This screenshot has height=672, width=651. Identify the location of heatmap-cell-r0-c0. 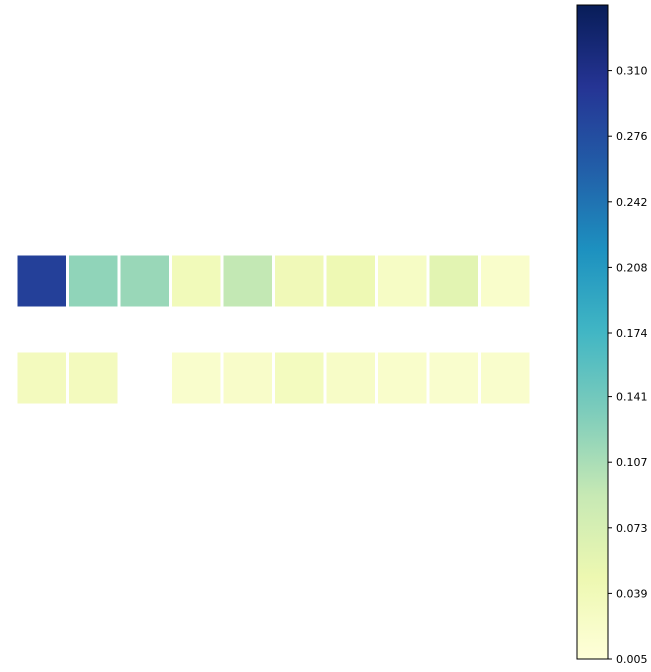
(41, 281).